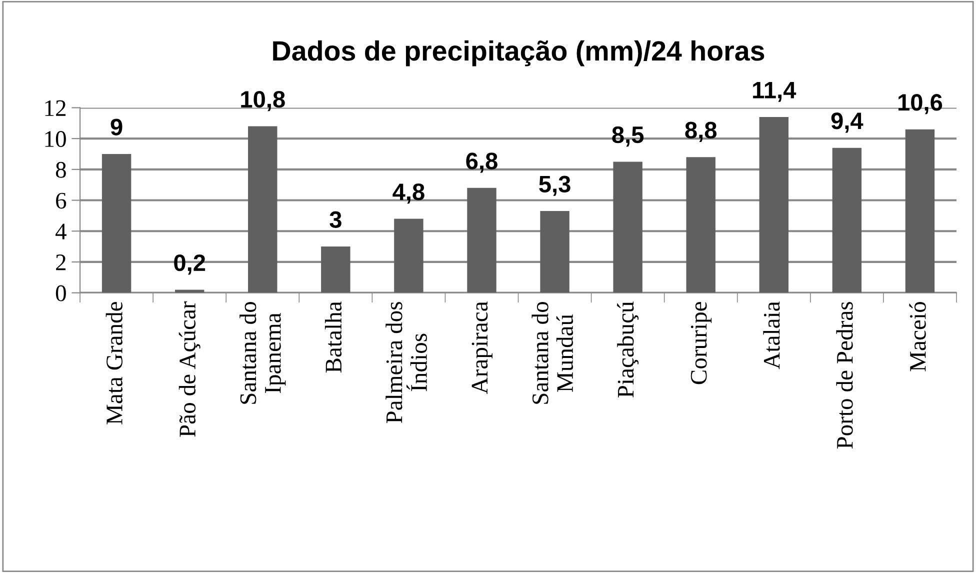 This screenshot has width=976, height=573. What do you see at coordinates (553, 353) in the screenshot?
I see `x-tick-label: Santana do Mundaú` at bounding box center [553, 353].